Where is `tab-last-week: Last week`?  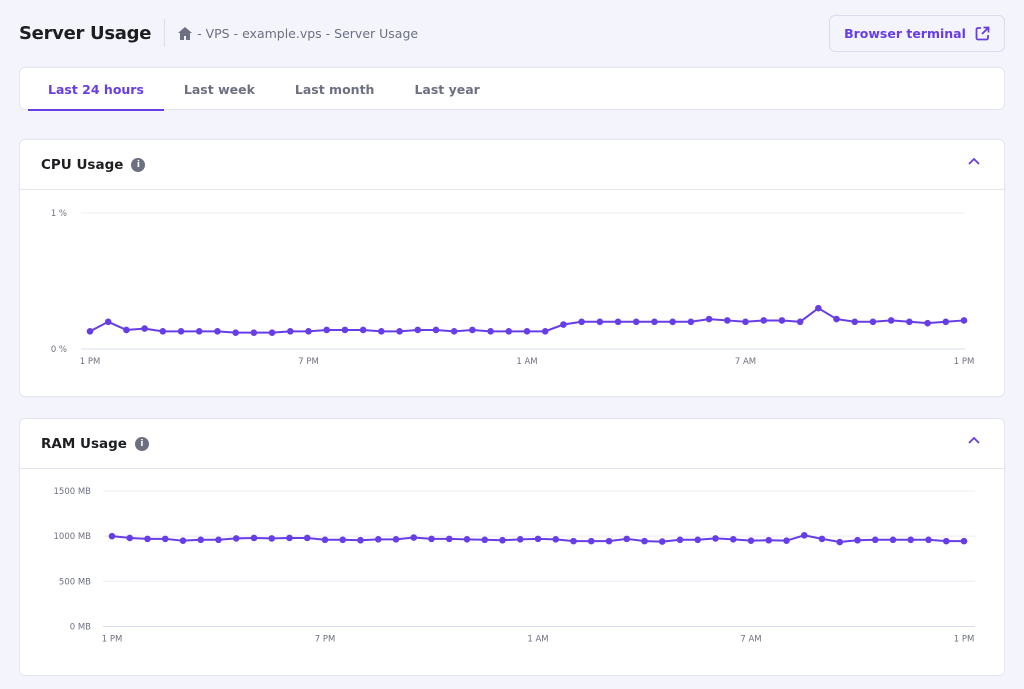
tab-last-week: Last week is located at coordinates (219, 89).